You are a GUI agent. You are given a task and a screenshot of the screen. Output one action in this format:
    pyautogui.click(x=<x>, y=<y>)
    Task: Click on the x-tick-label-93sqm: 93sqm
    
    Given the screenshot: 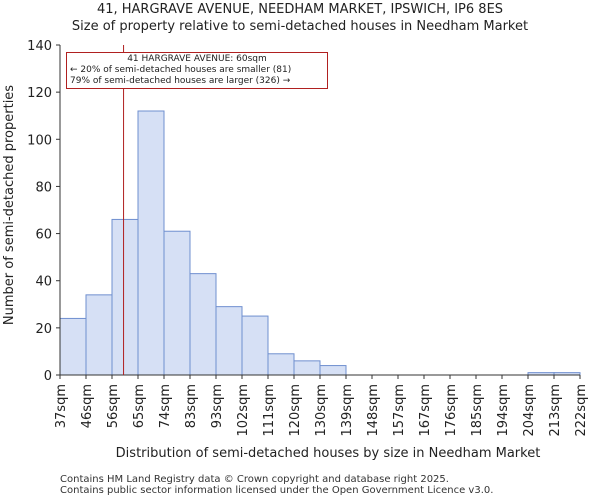 What is the action you would take?
    pyautogui.click(x=217, y=406)
    